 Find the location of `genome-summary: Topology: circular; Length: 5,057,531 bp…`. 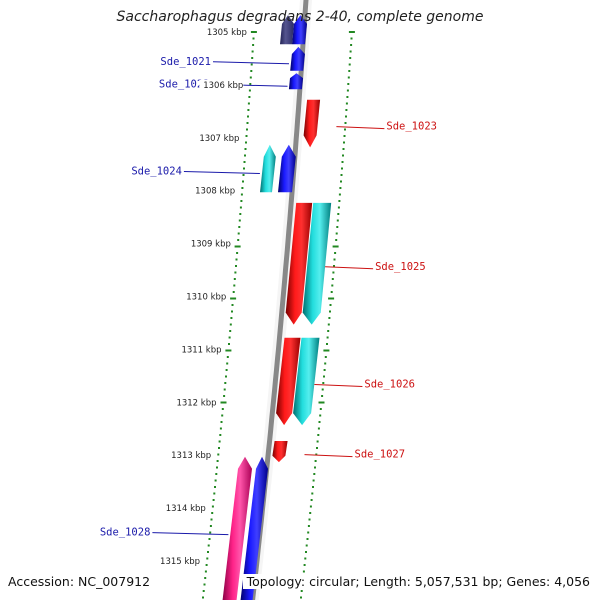

genome-summary: Topology: circular; Length: 5,057,531 bp… is located at coordinates (416, 581).